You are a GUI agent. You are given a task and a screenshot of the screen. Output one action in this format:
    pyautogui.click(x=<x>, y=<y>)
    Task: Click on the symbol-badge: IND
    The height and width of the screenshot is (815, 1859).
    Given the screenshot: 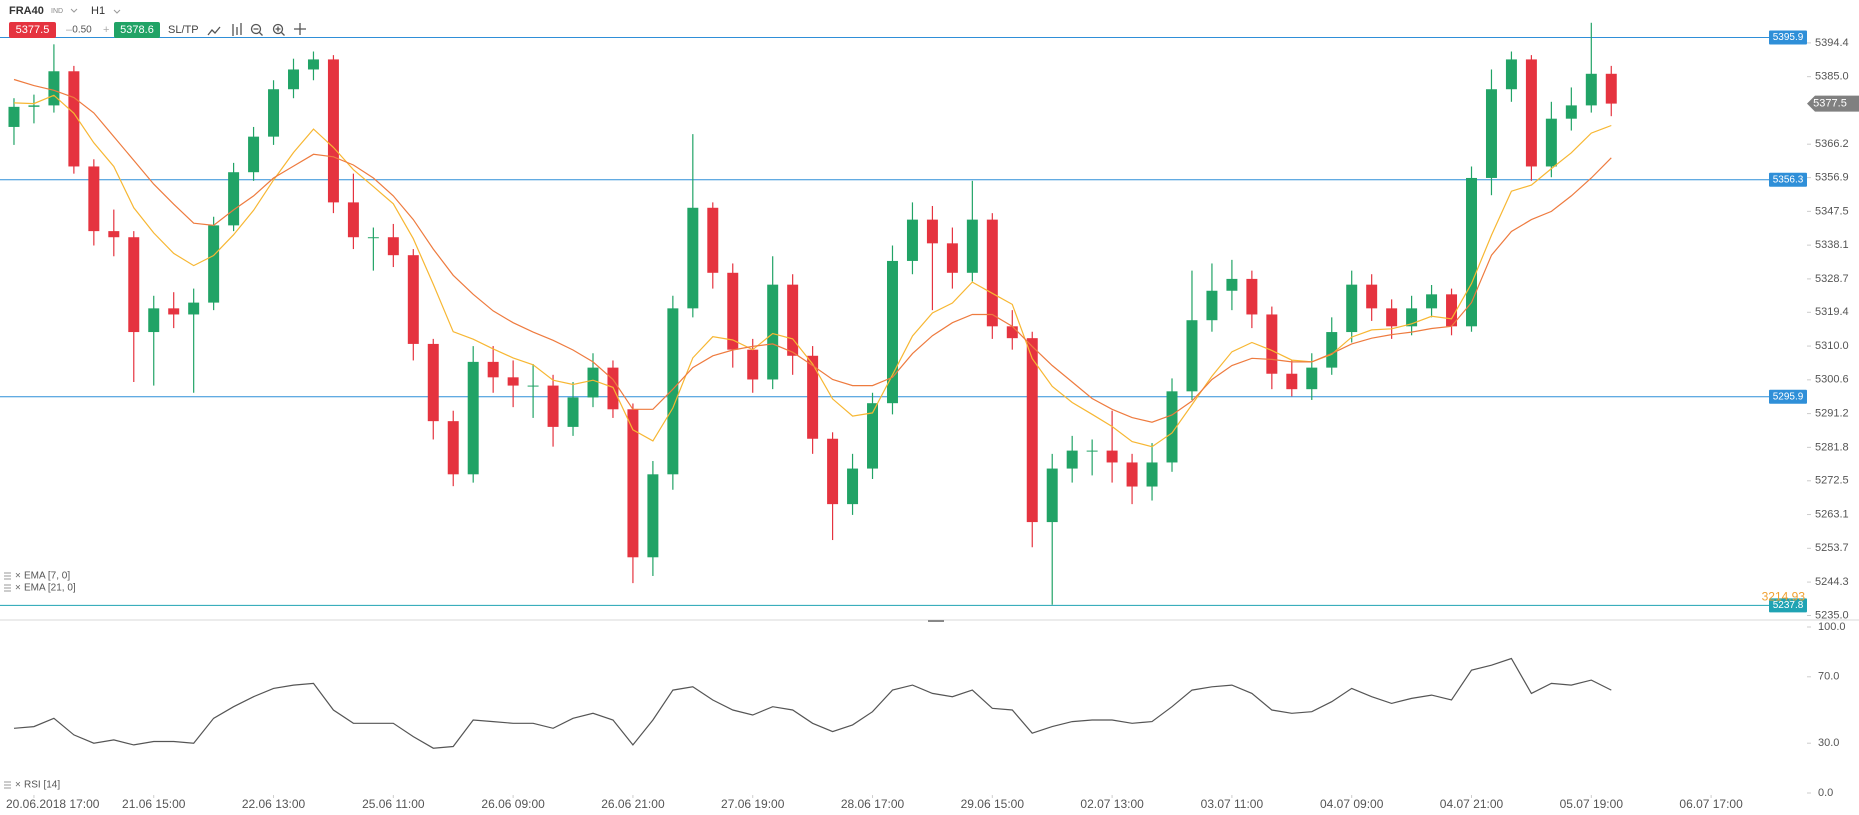 What is the action you would take?
    pyautogui.click(x=57, y=11)
    